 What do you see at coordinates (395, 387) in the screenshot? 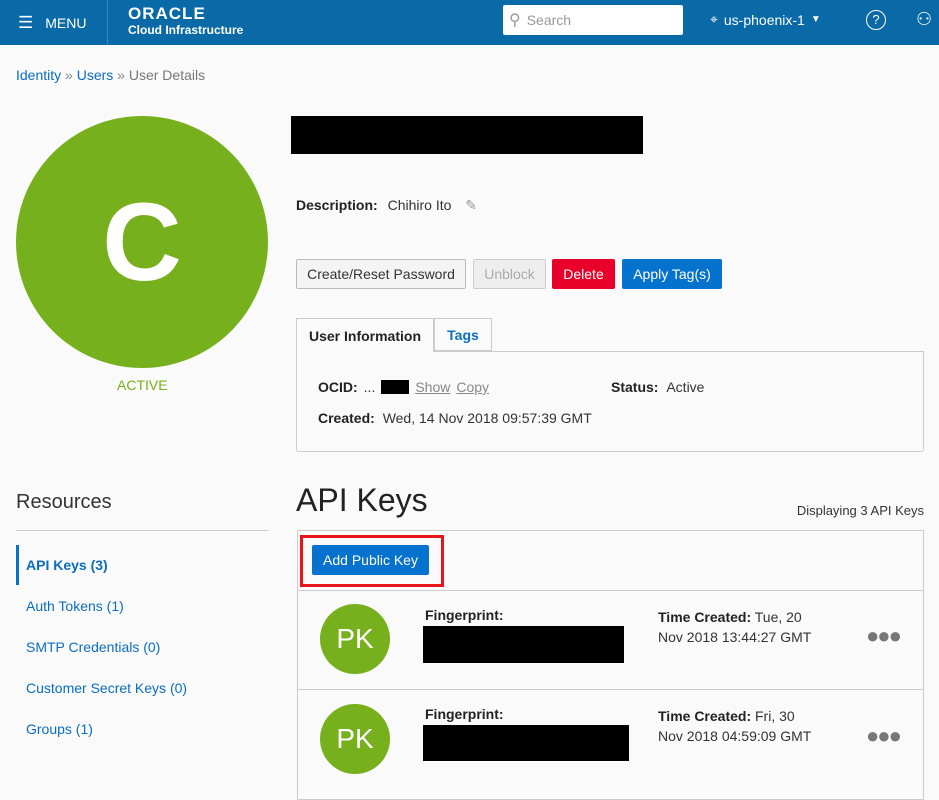
I see `redacted-ocid` at bounding box center [395, 387].